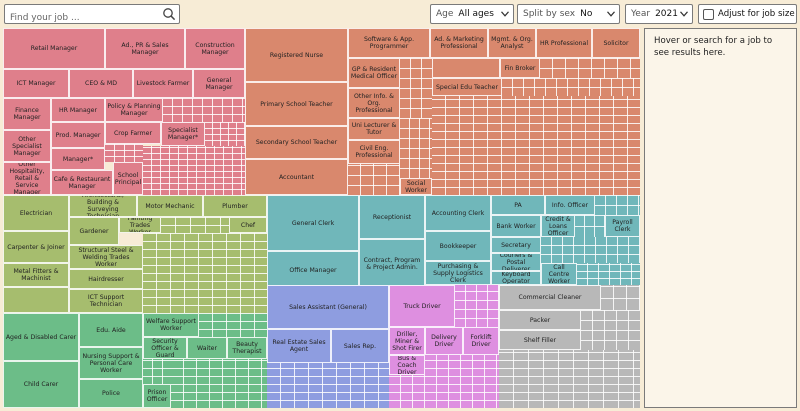  Describe the element at coordinates (659, 14) in the screenshot. I see `year-select: Year 2021` at that location.